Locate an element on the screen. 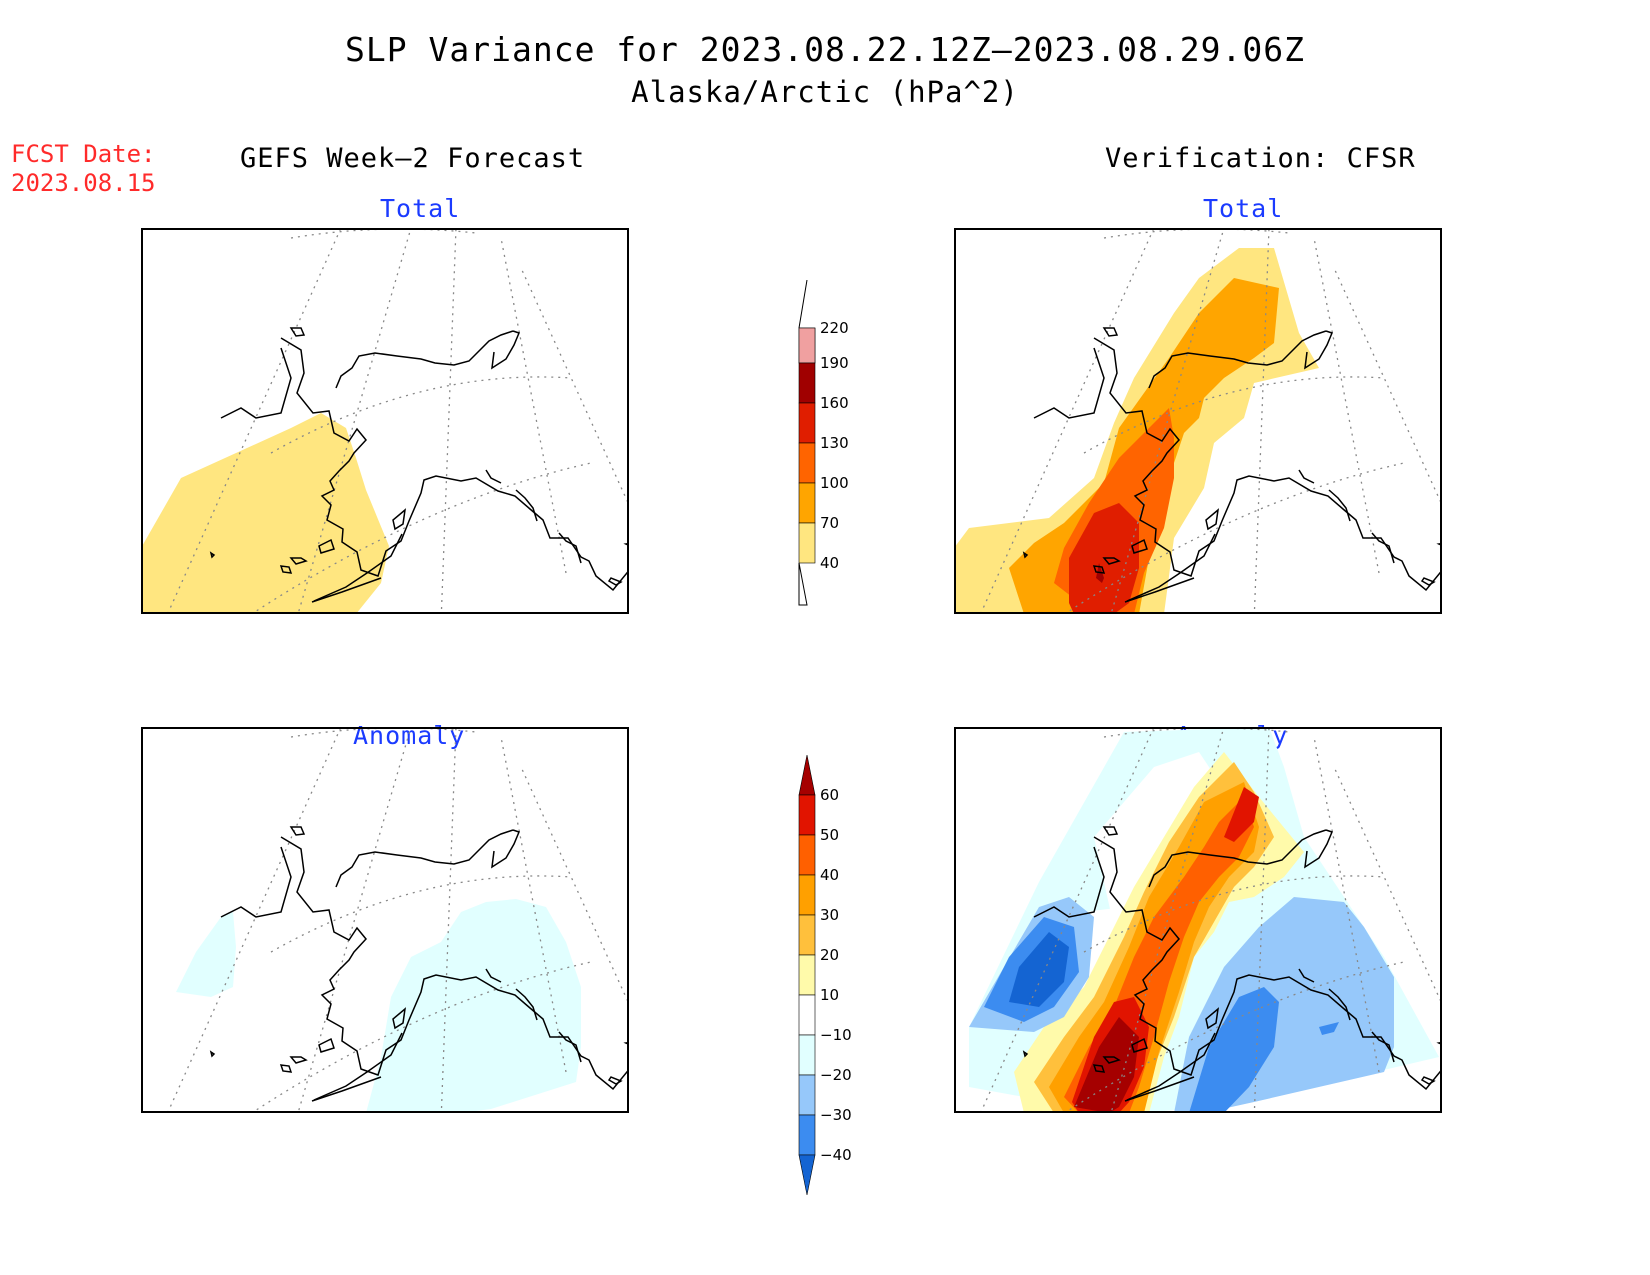 This screenshot has height=1275, width=1650. forecast-anomaly-frame is located at coordinates (385, 920).